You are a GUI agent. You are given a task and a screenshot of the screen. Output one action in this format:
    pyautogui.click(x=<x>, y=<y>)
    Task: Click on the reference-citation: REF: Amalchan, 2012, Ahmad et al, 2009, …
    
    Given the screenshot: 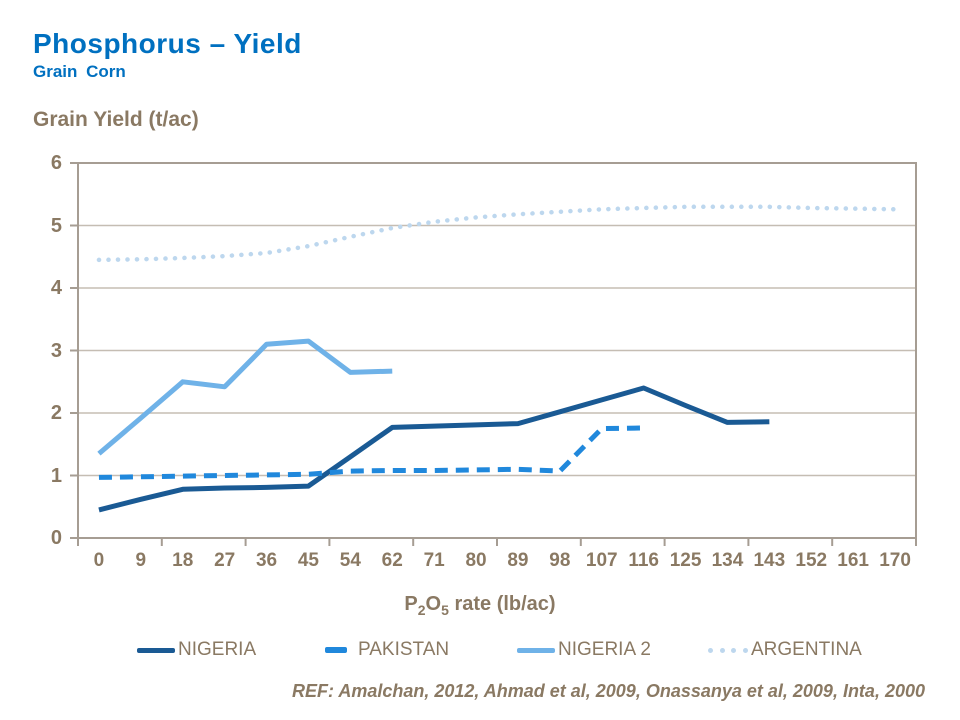 What is the action you would take?
    pyautogui.click(x=608, y=691)
    